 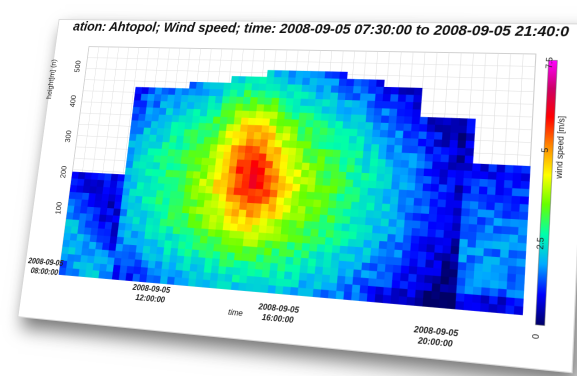 What do you see at coordinates (549, 63) in the screenshot?
I see `colorbar-tick-label: 7.5` at bounding box center [549, 63].